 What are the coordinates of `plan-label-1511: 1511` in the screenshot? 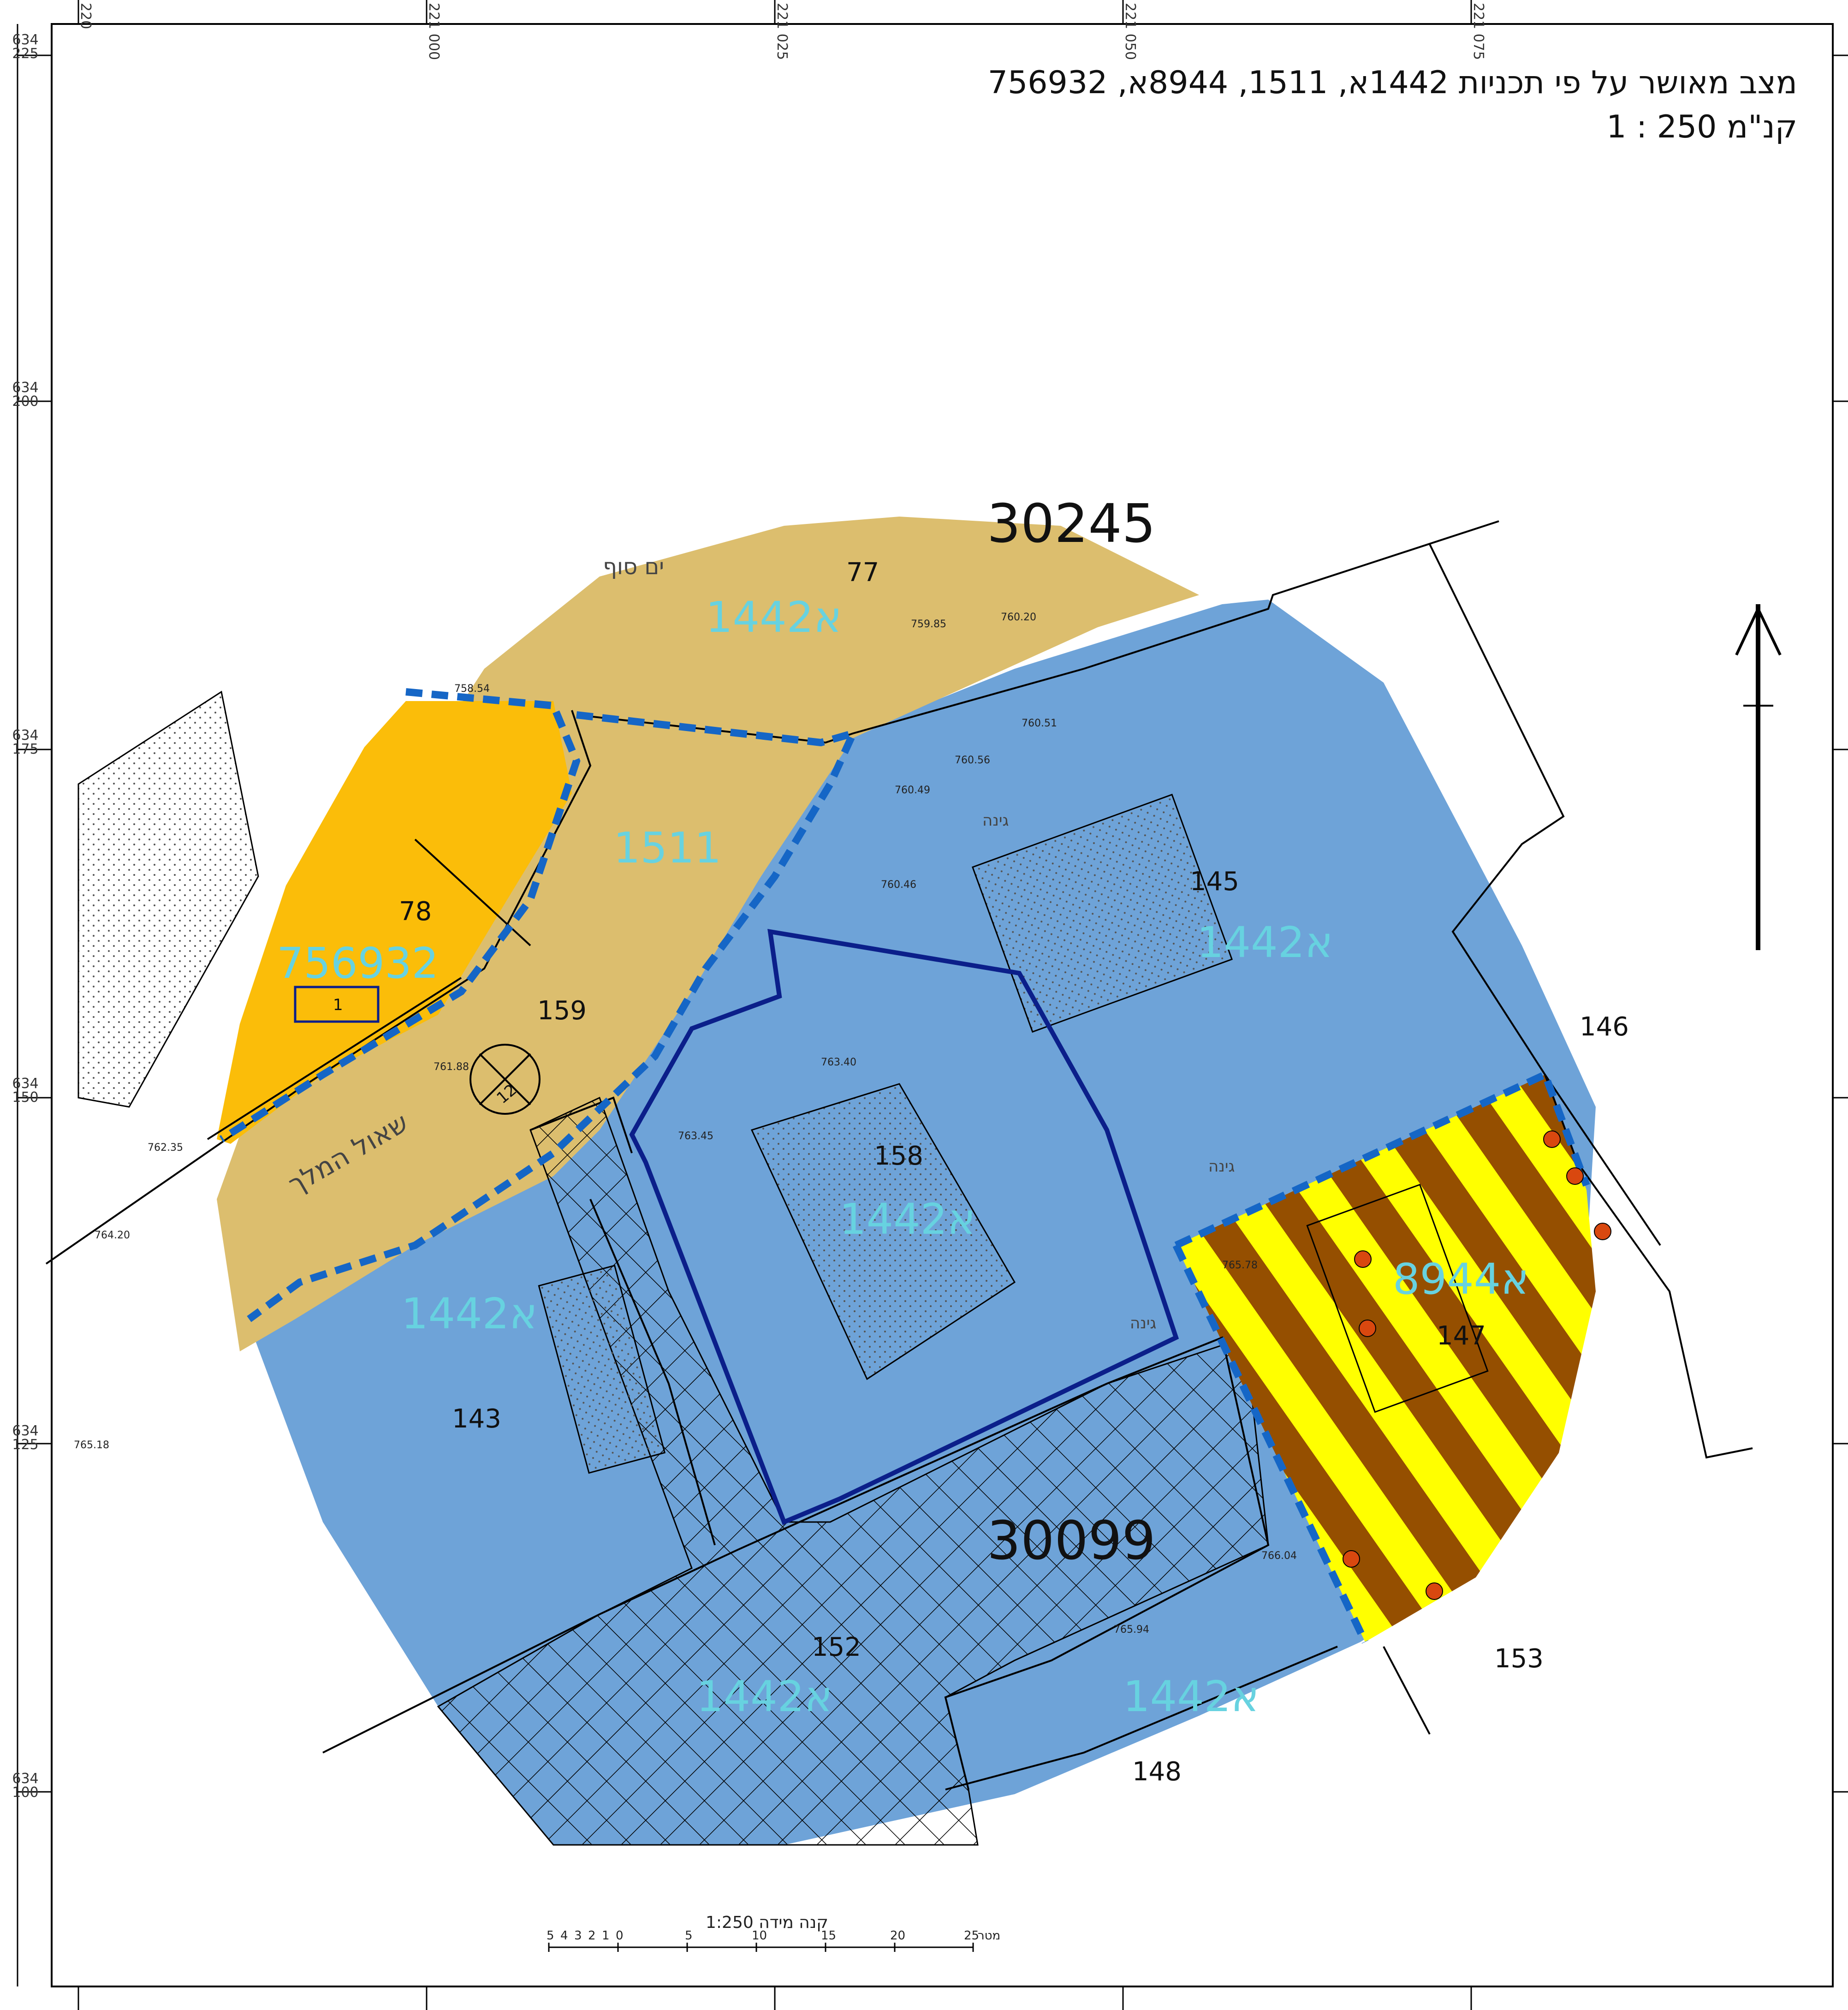 It's located at (667, 848).